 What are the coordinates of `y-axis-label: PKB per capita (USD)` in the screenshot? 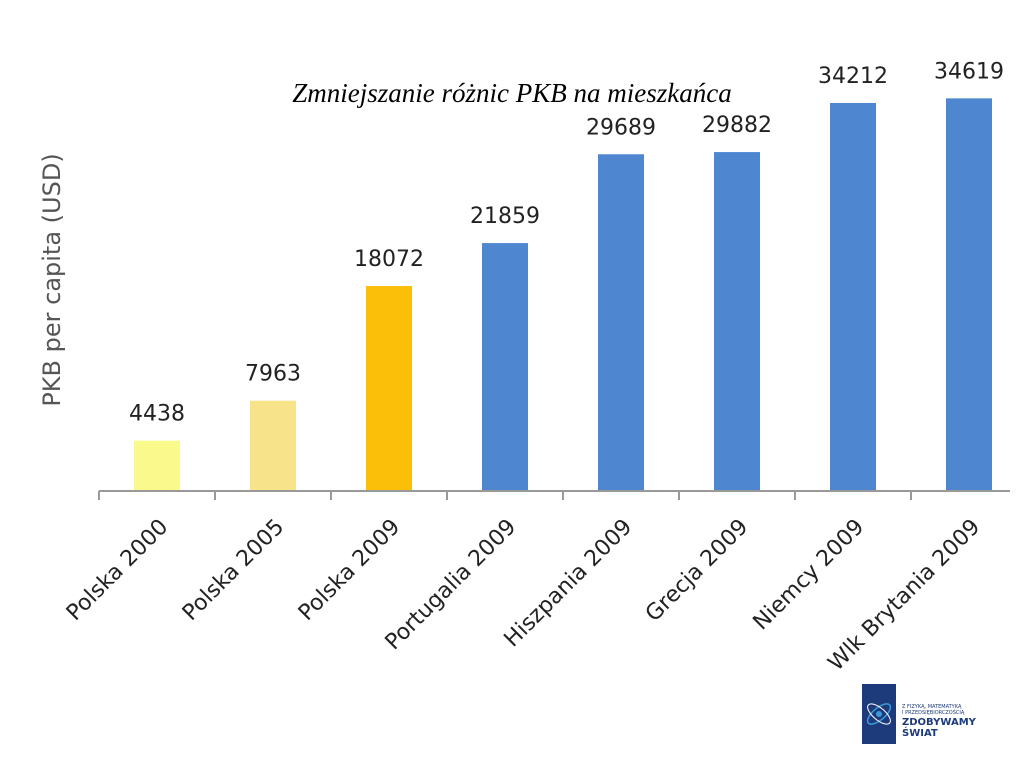 It's located at (52, 279).